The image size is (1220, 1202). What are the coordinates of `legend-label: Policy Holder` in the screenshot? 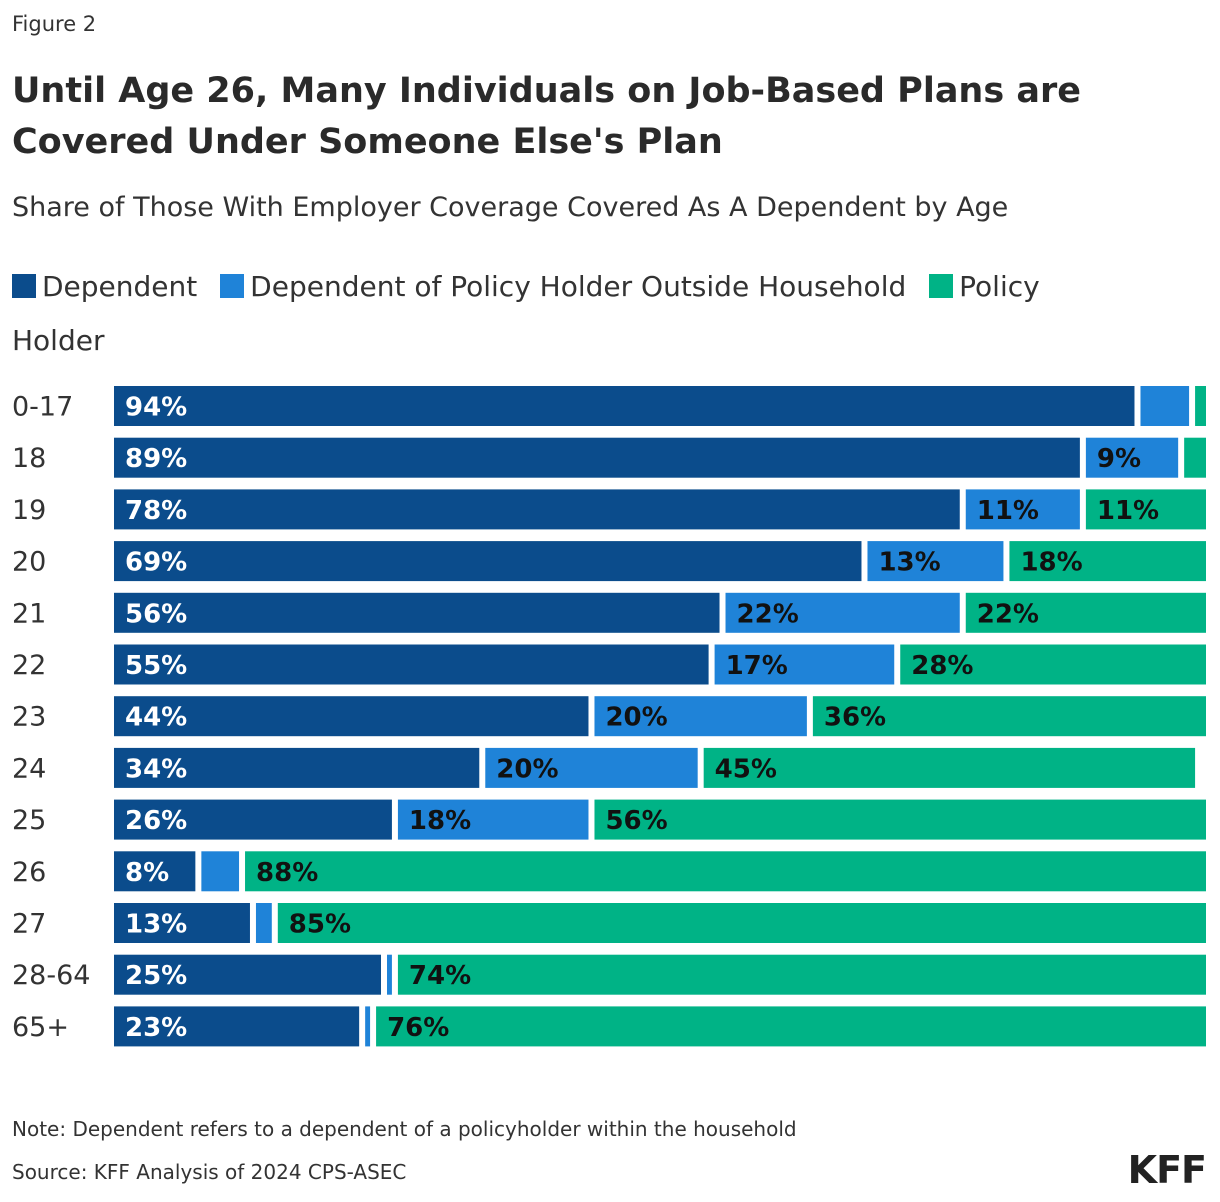 It's located at (526, 313).